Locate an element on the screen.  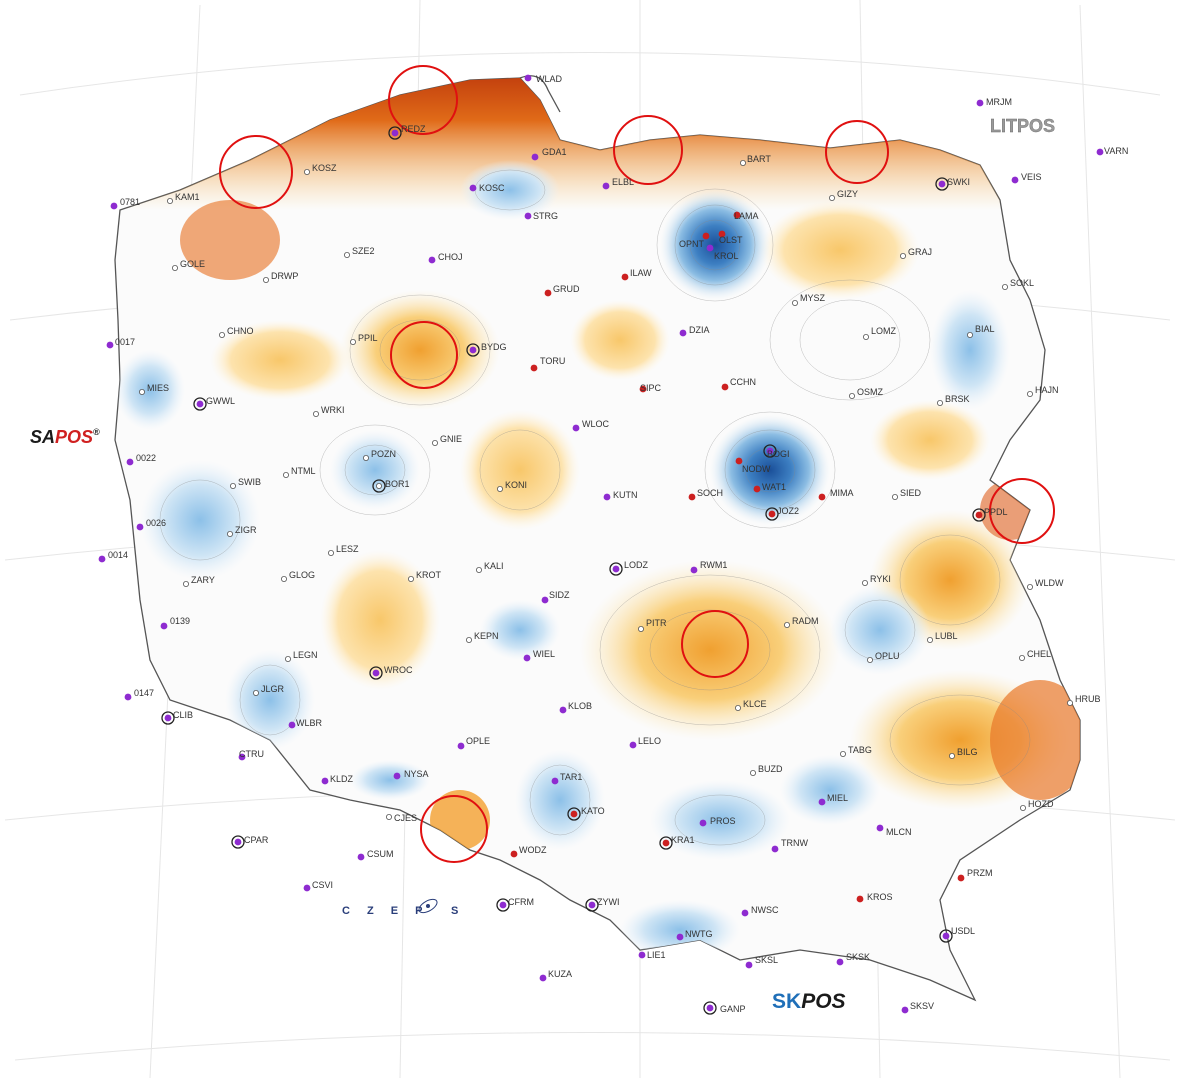
station-ctru: CTRU is located at coordinates (251, 755).